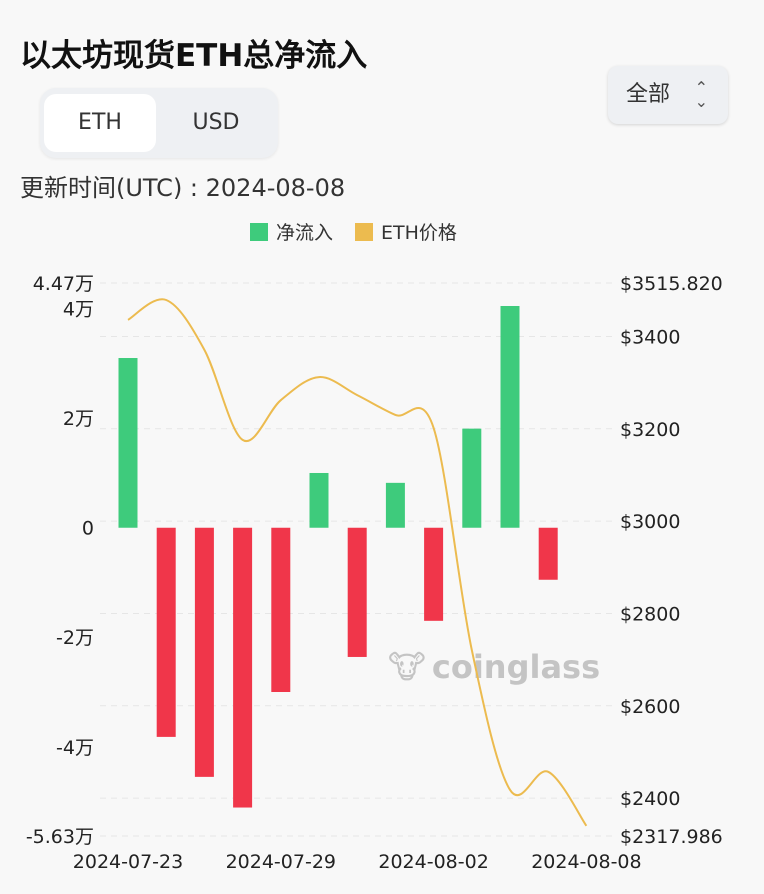  Describe the element at coordinates (60, 837) in the screenshot. I see `y-left-tick-label: -5.63万` at that location.